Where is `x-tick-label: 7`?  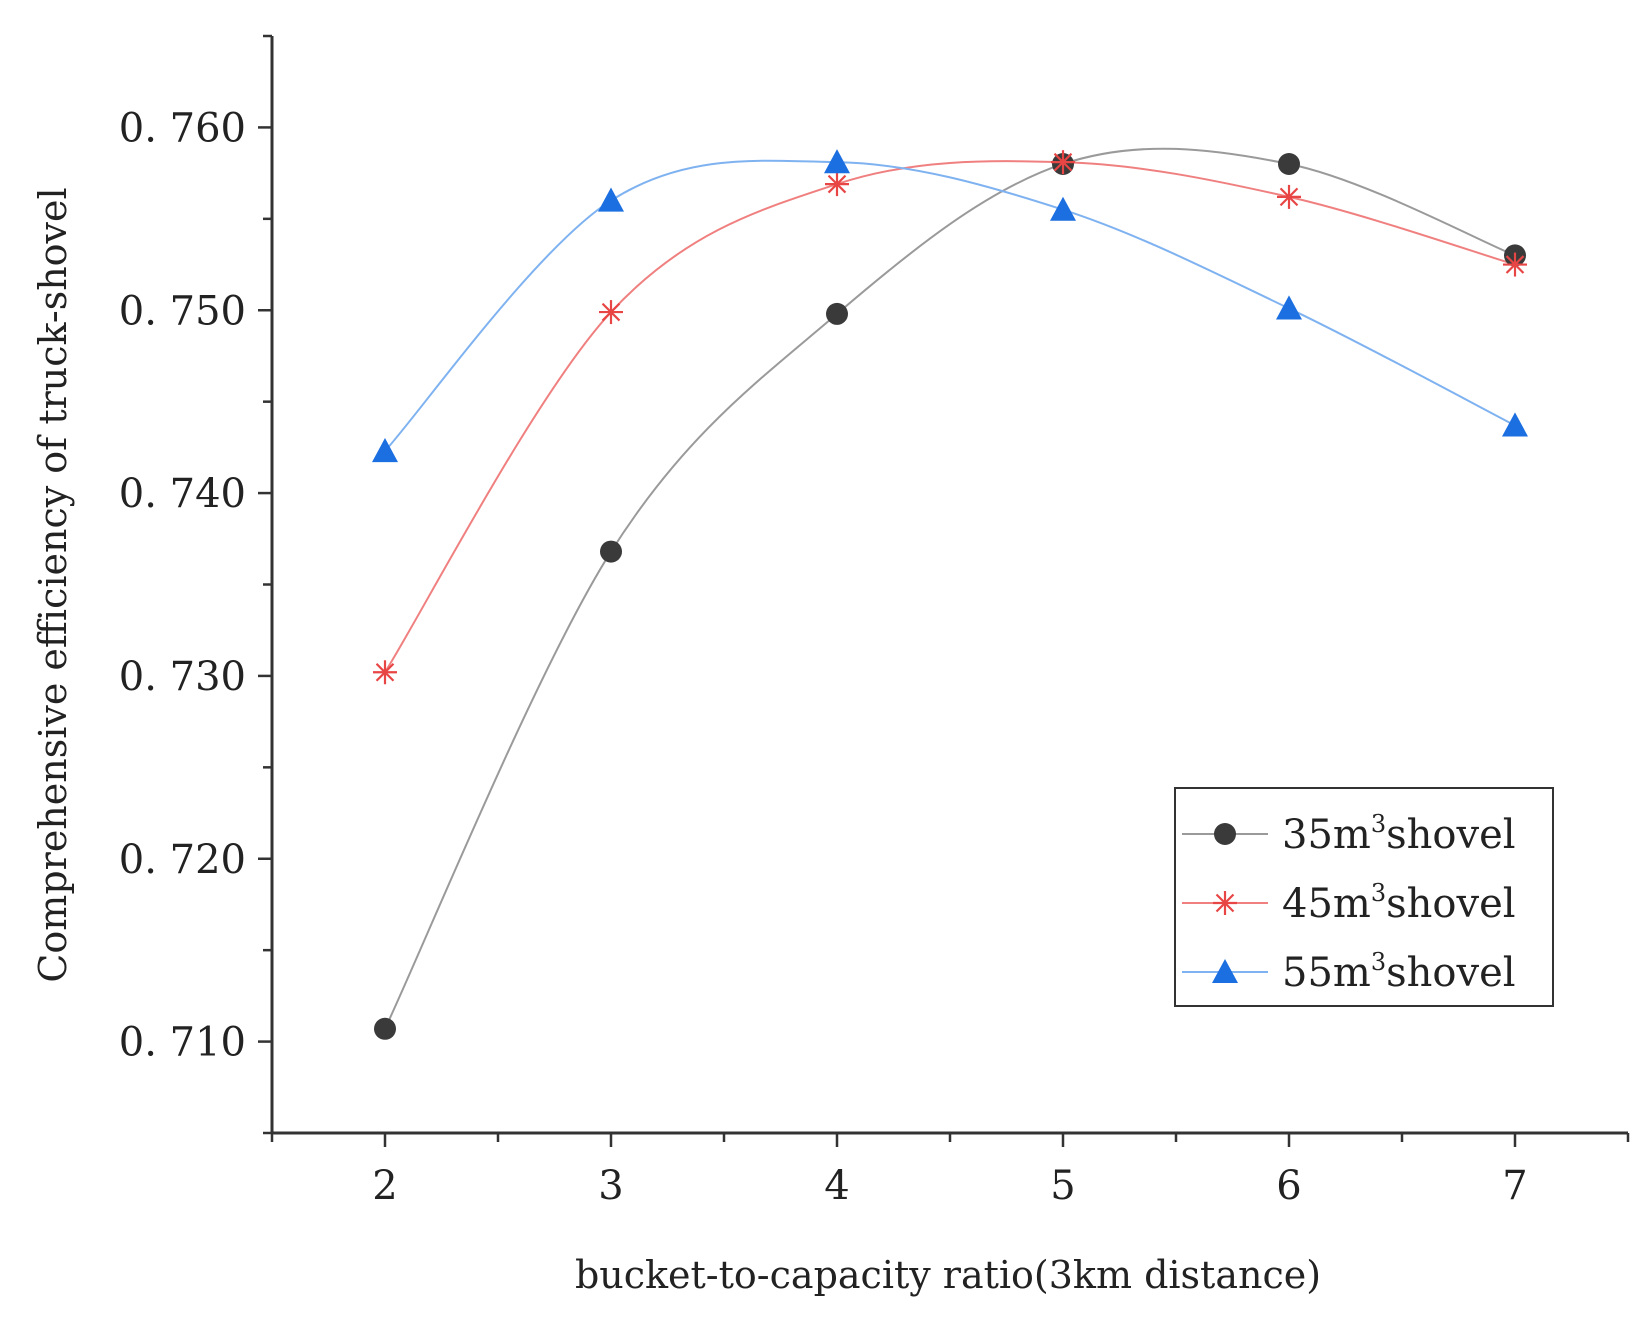 x-tick-label: 7 is located at coordinates (1514, 1186).